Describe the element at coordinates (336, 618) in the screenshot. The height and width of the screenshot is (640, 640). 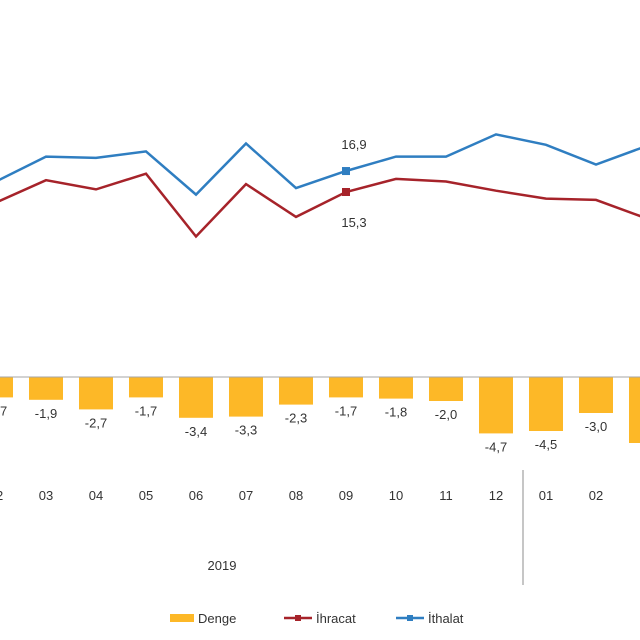
I see `legend-label-ihracat: İhracat` at that location.